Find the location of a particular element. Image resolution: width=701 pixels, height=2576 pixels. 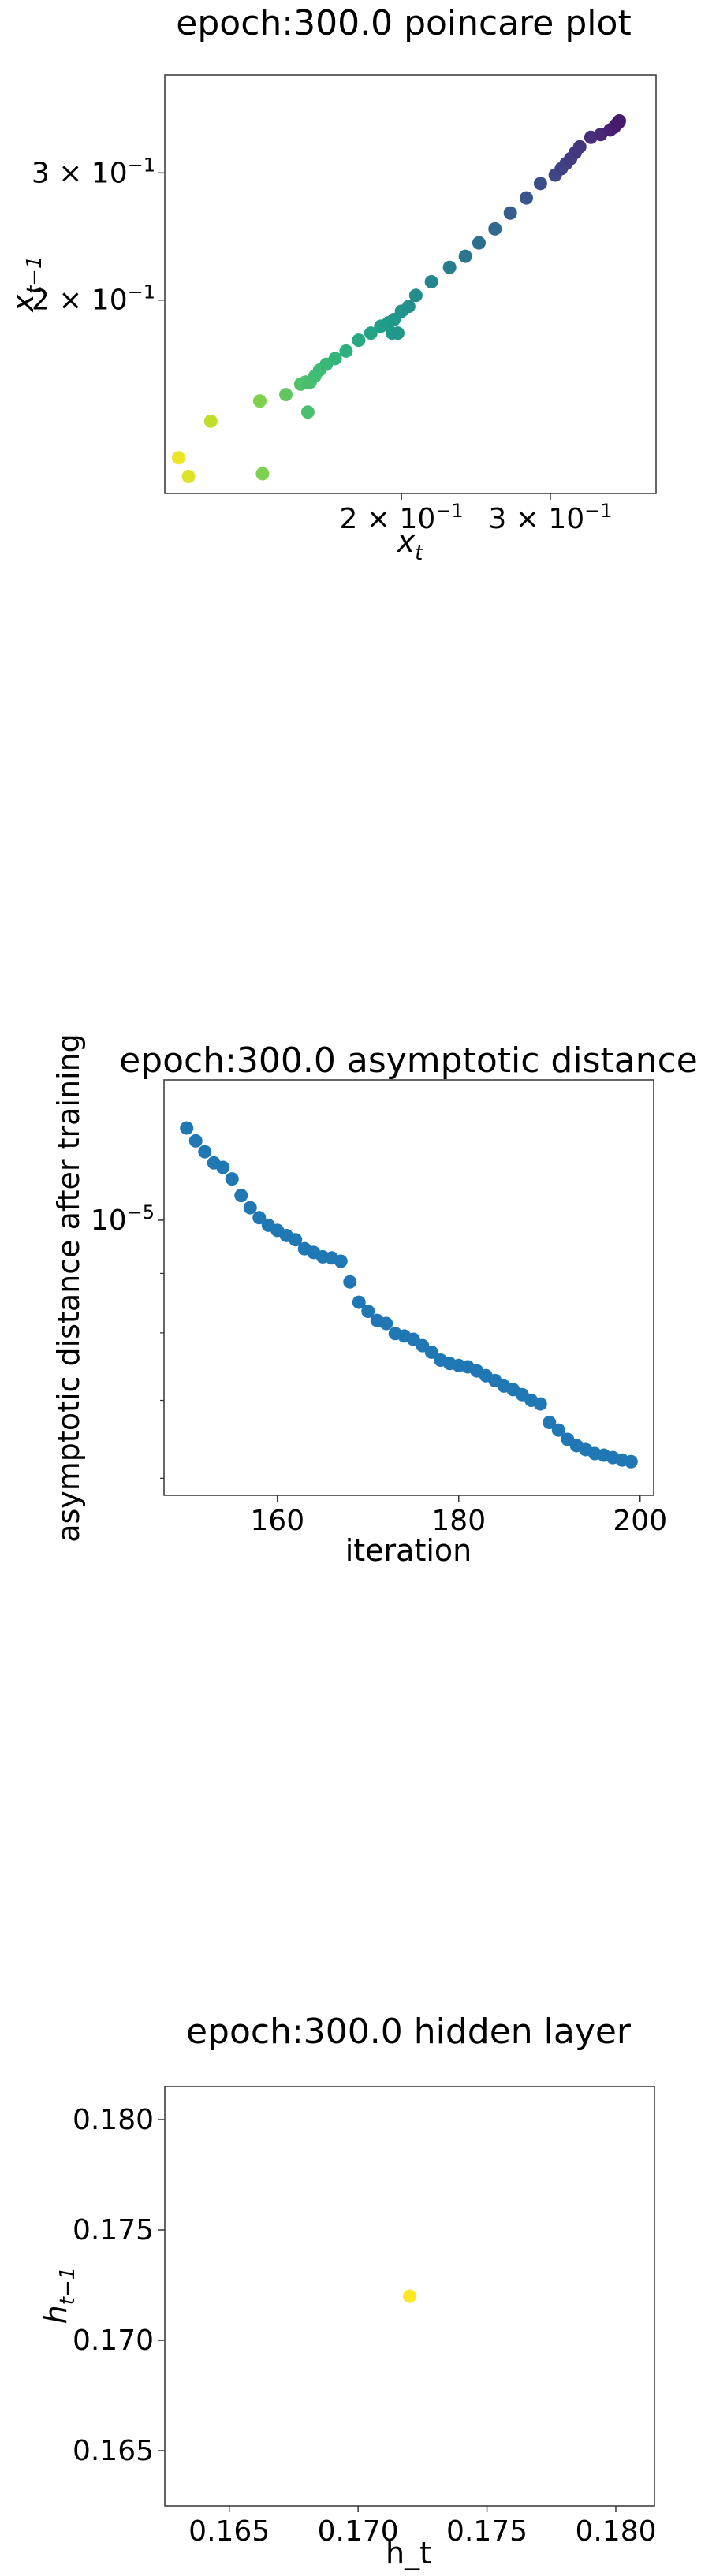

chart-title: epoch:300.0 poincare plot is located at coordinates (403, 23).